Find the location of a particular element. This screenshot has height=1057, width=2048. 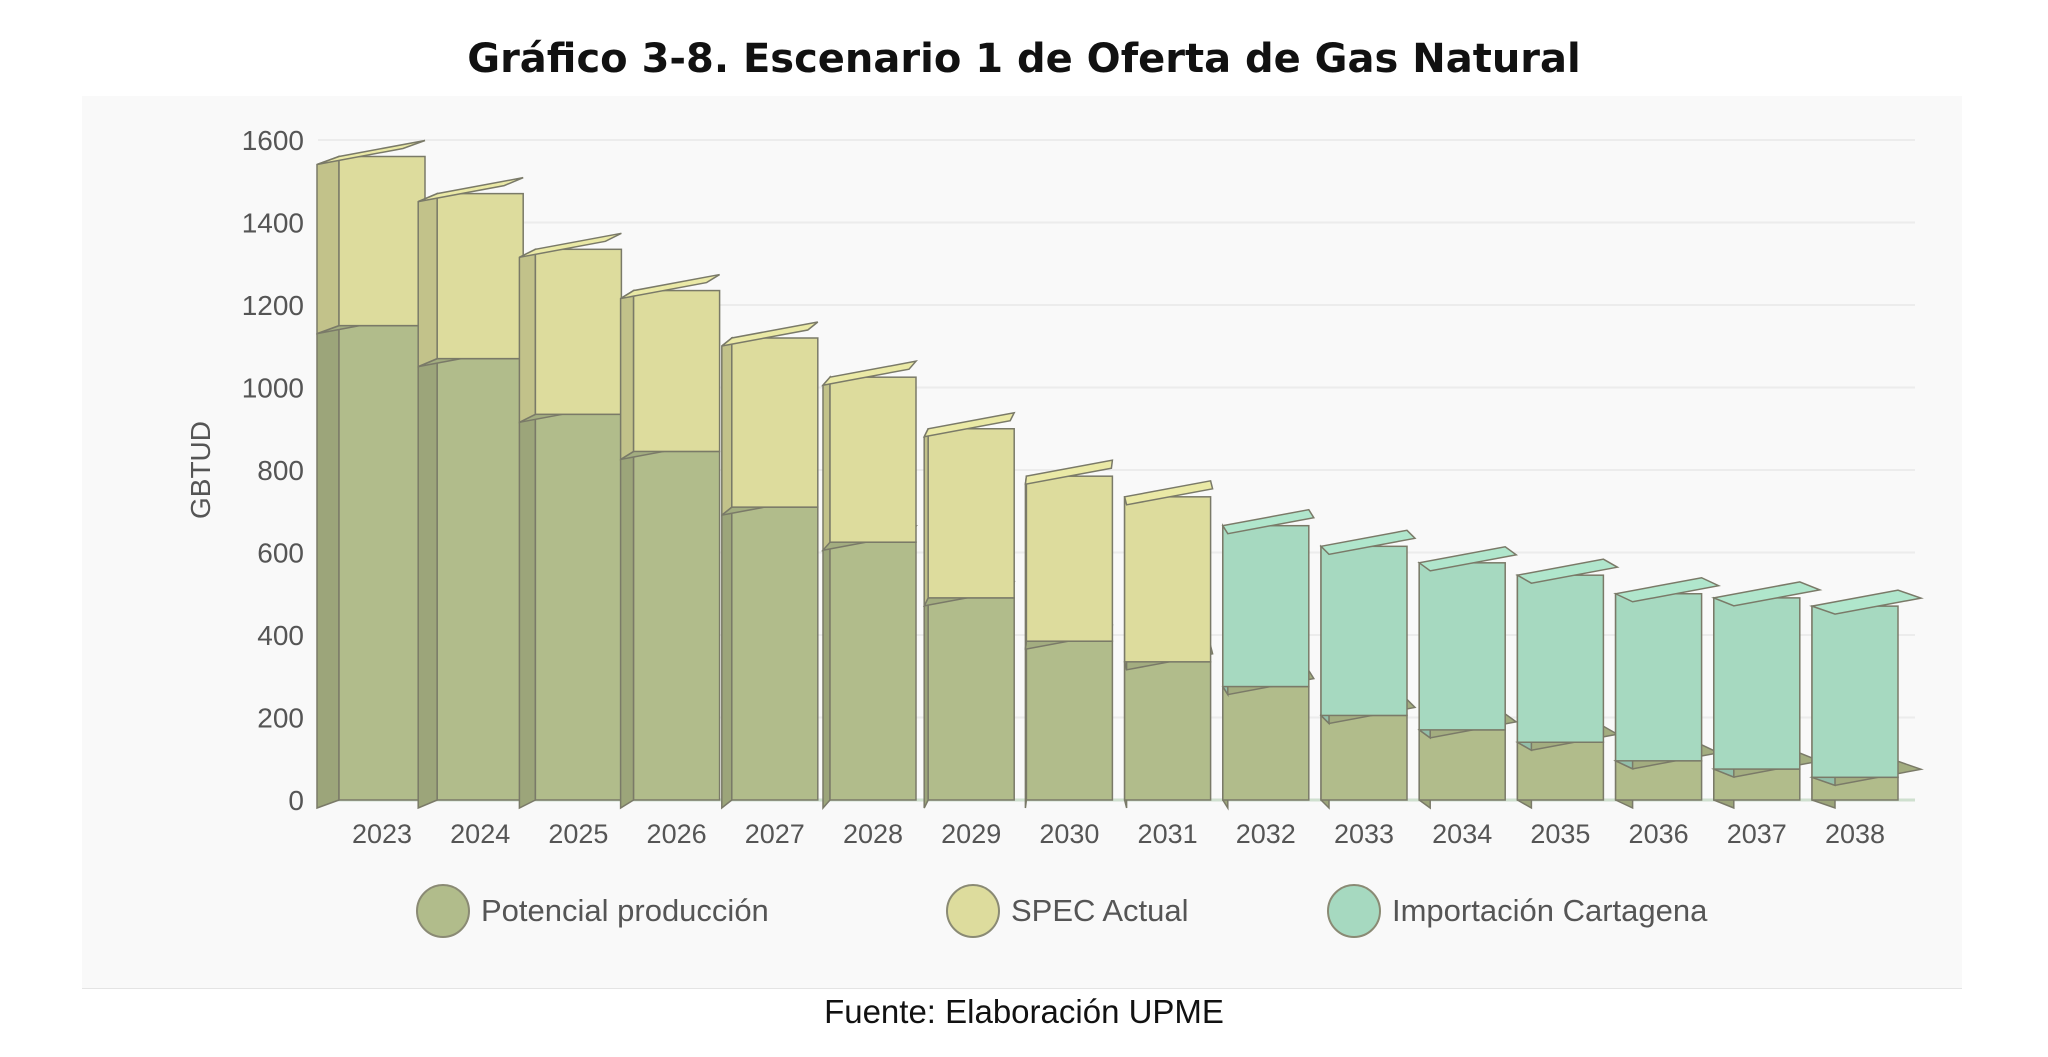

y-tick-label: 1000 is located at coordinates (273, 388).